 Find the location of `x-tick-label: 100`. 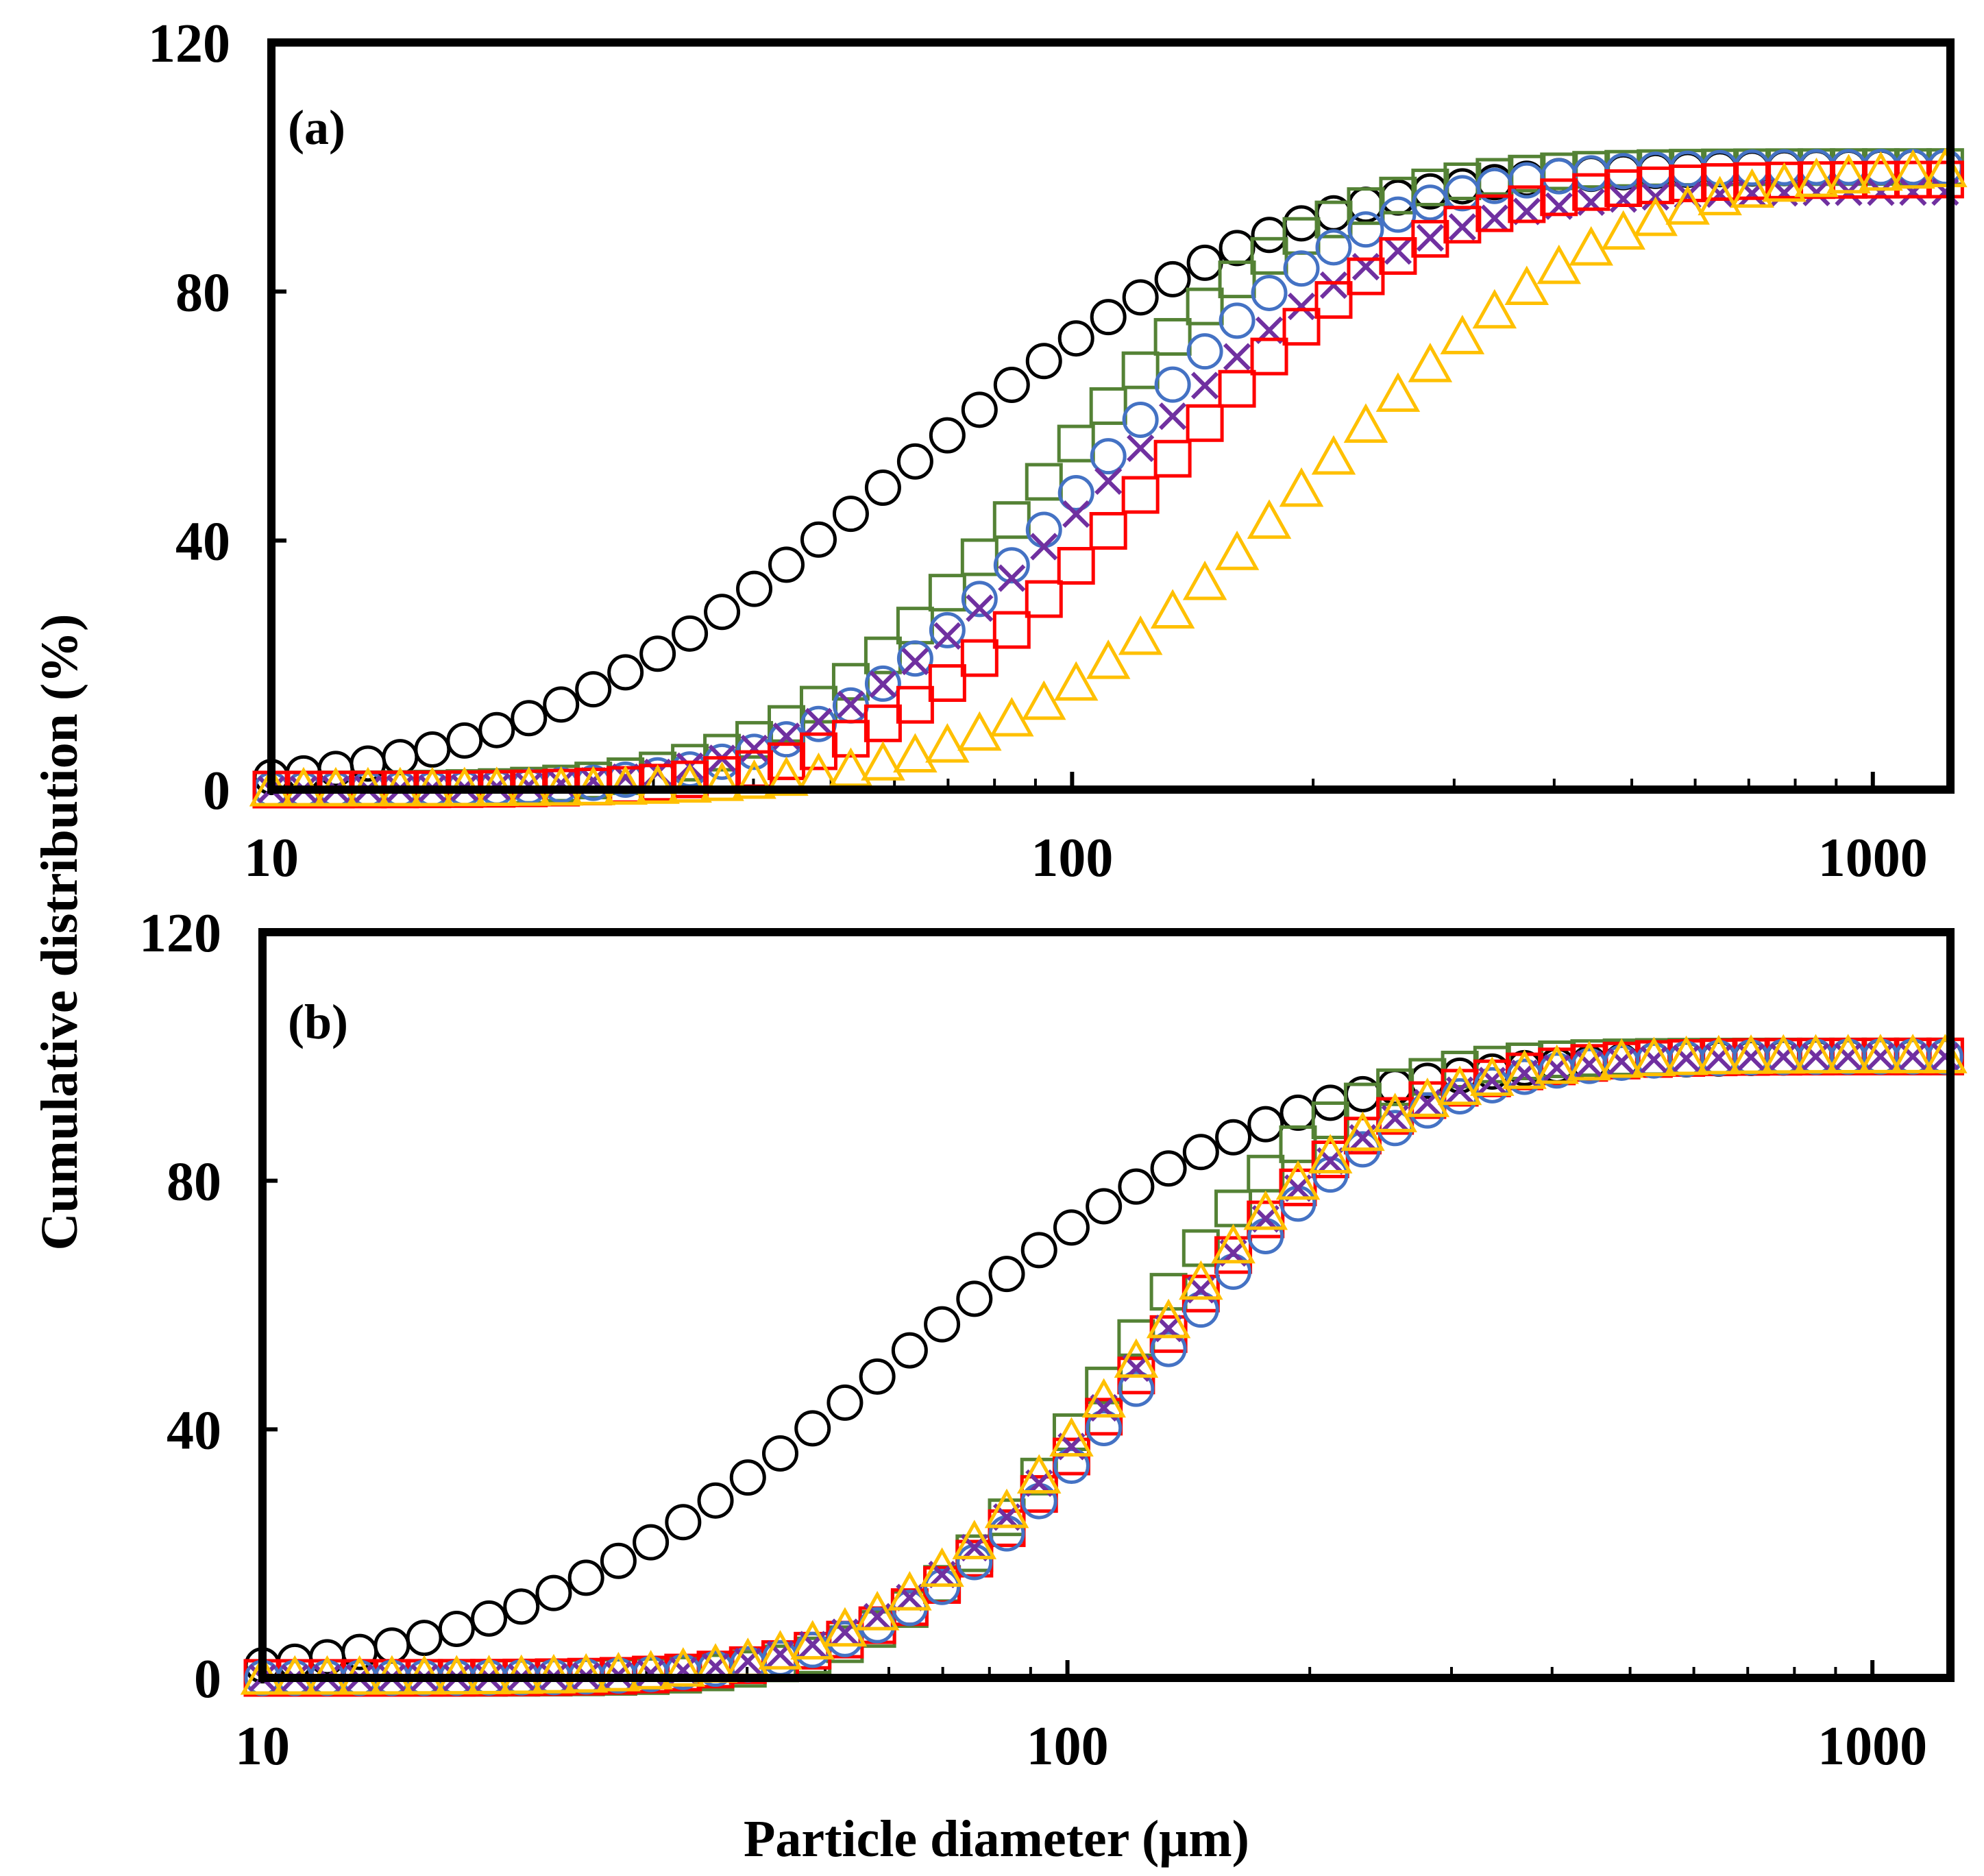

x-tick-label: 100 is located at coordinates (1068, 1746).